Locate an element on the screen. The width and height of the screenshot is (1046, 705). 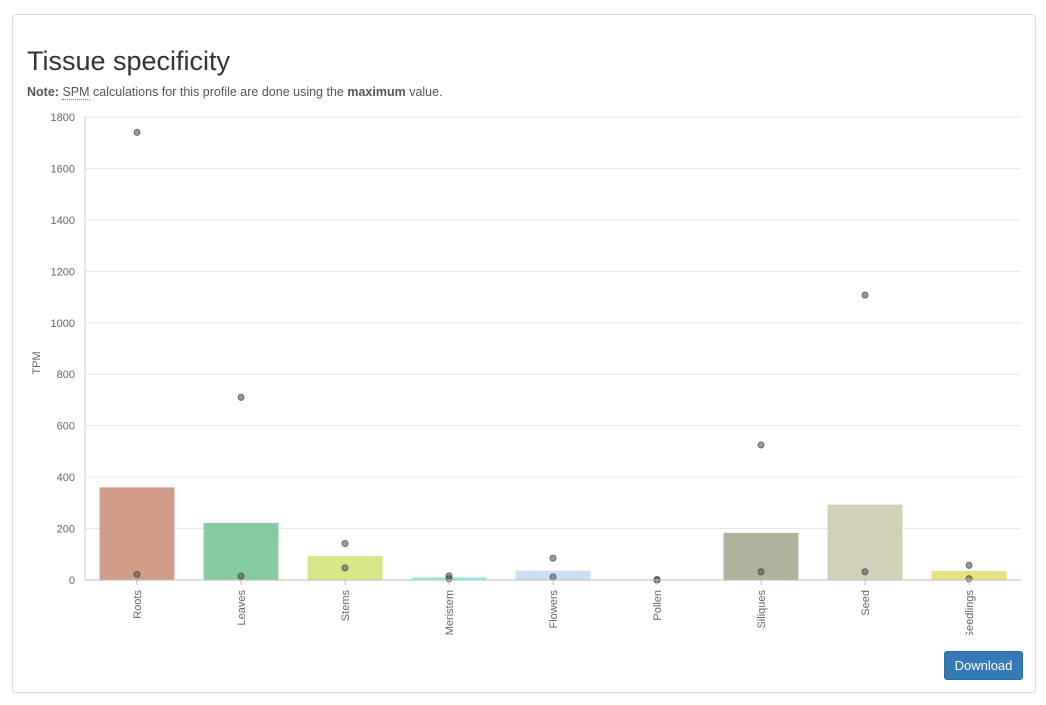
x-tick-label: Pollen is located at coordinates (658, 605).